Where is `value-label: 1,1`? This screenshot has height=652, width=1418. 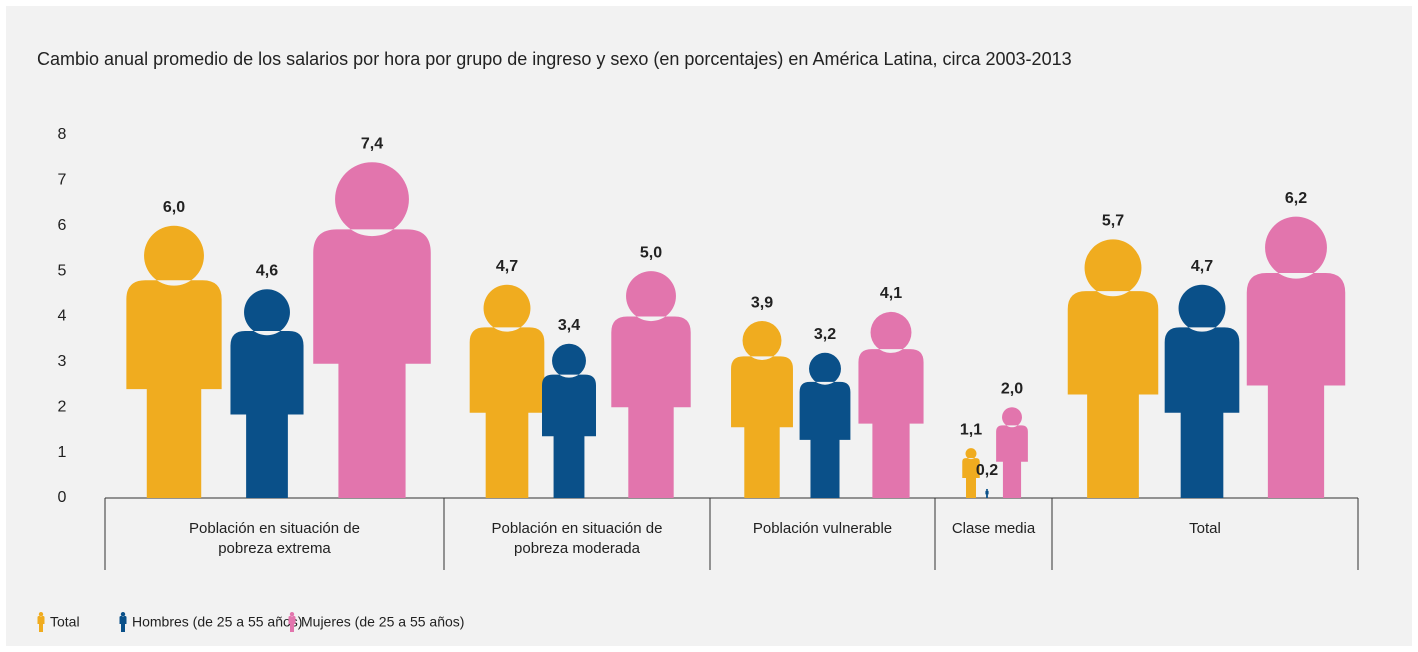
value-label: 1,1 is located at coordinates (971, 429).